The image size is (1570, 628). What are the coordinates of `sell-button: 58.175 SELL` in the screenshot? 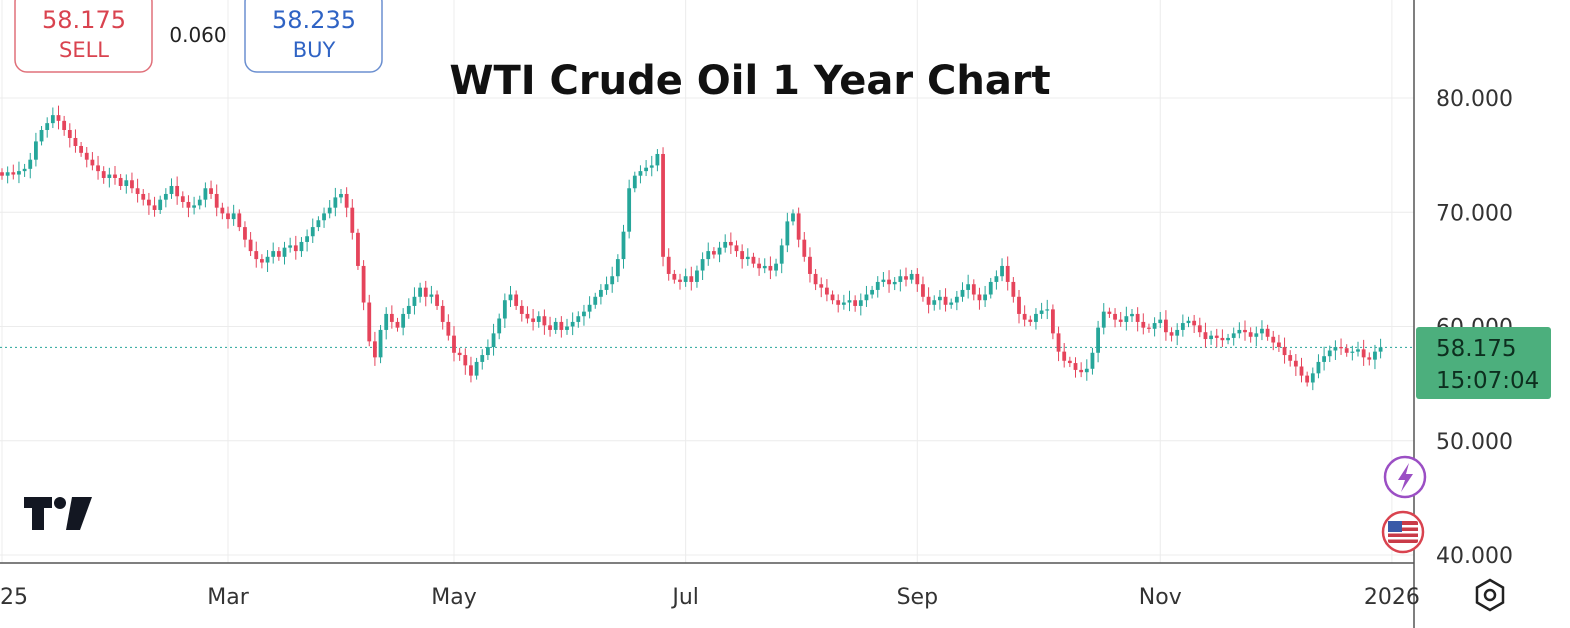 It's located at (83, 36).